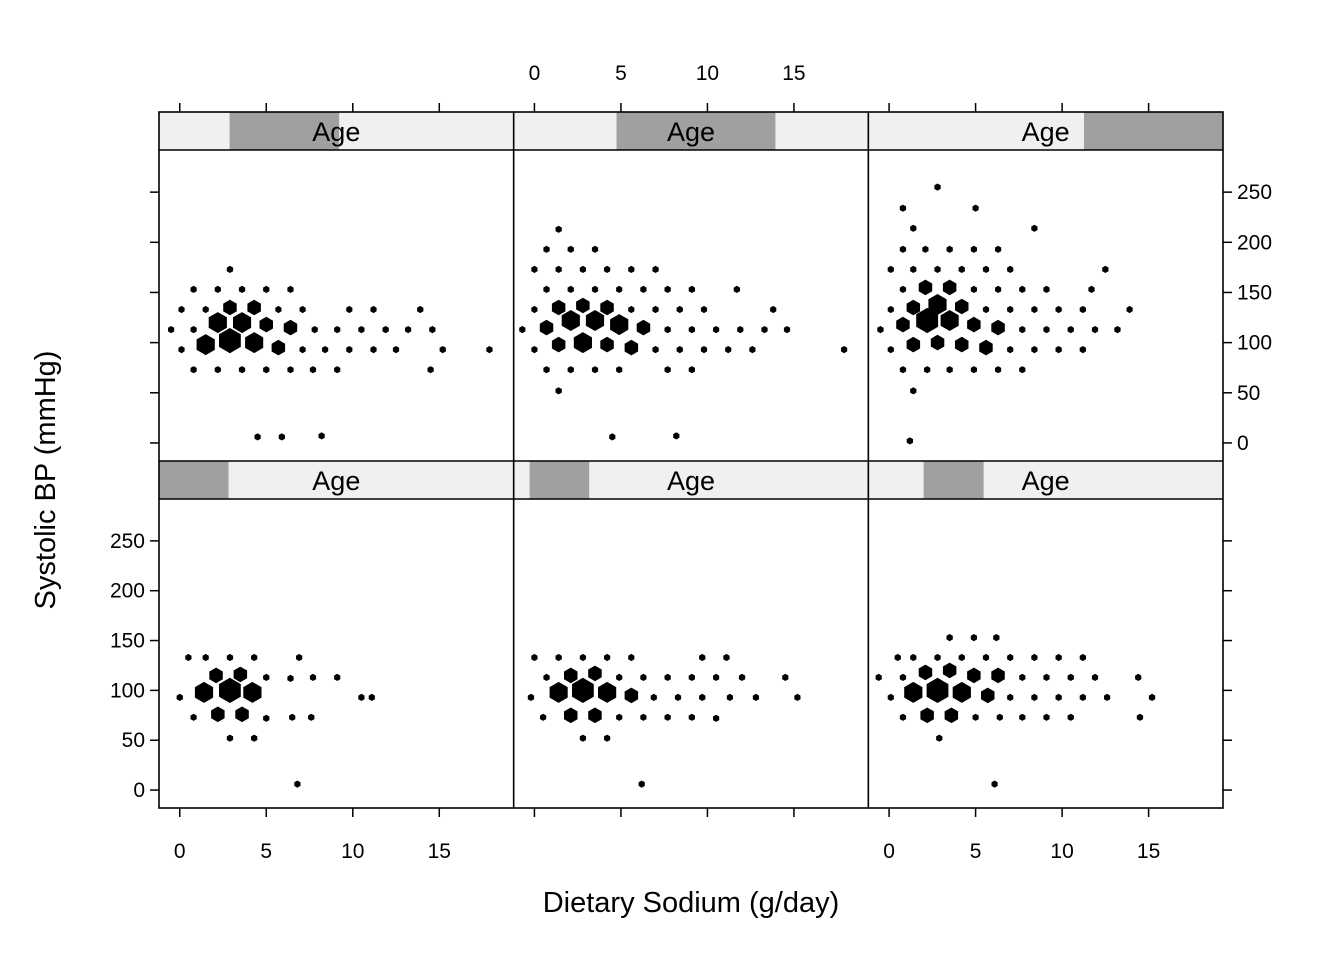 The width and height of the screenshot is (1344, 960). I want to click on y-axis-title: Systolic BP (mmHg), so click(46, 480).